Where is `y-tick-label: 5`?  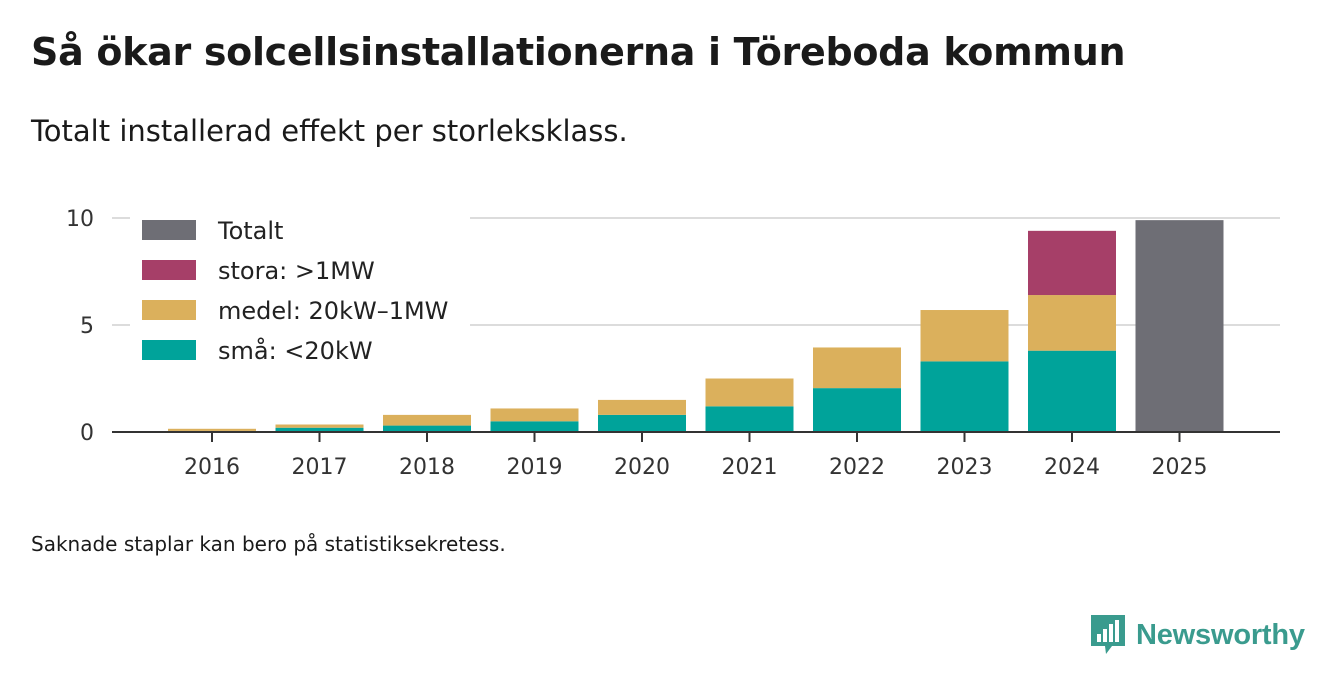
y-tick-label: 5 is located at coordinates (87, 326).